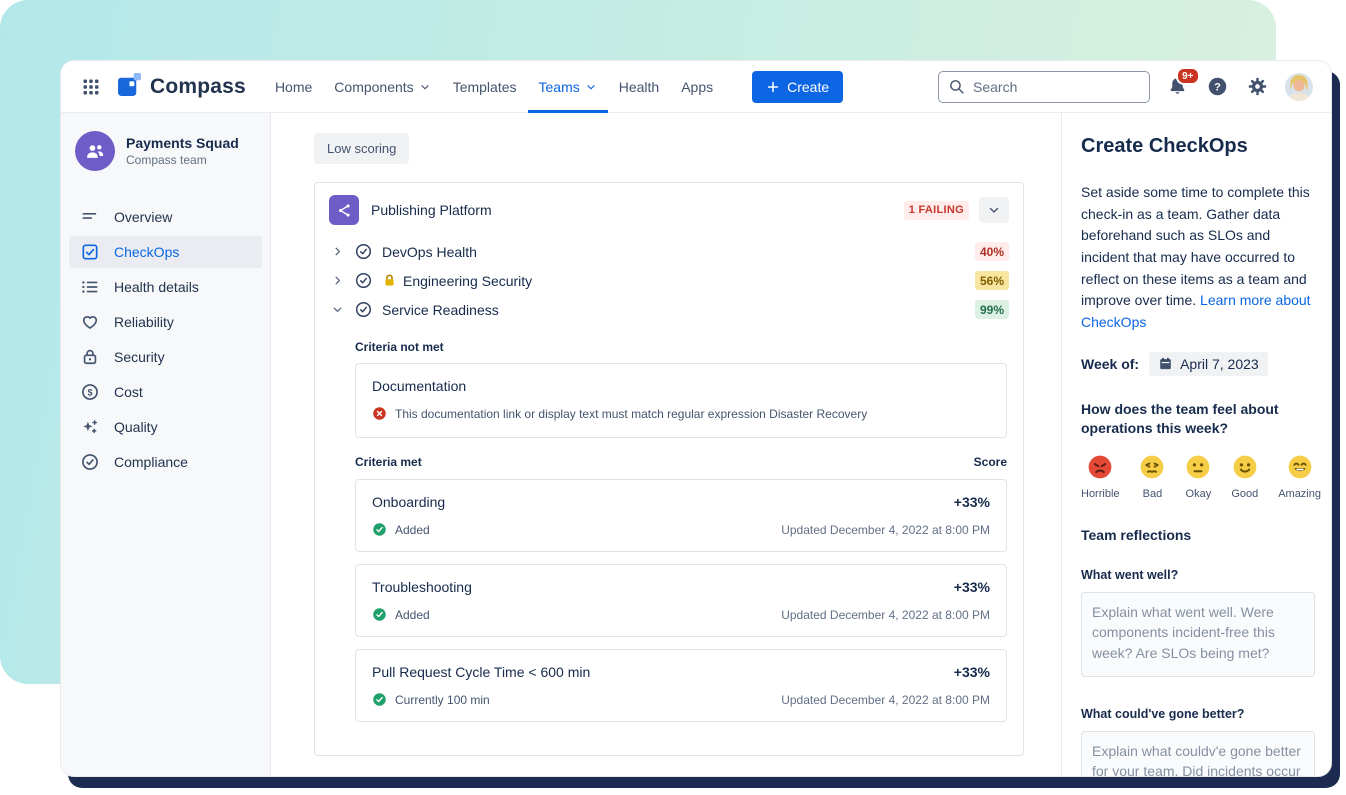 This screenshot has width=1346, height=795. I want to click on mood-horrible-button: Horrible, so click(1100, 477).